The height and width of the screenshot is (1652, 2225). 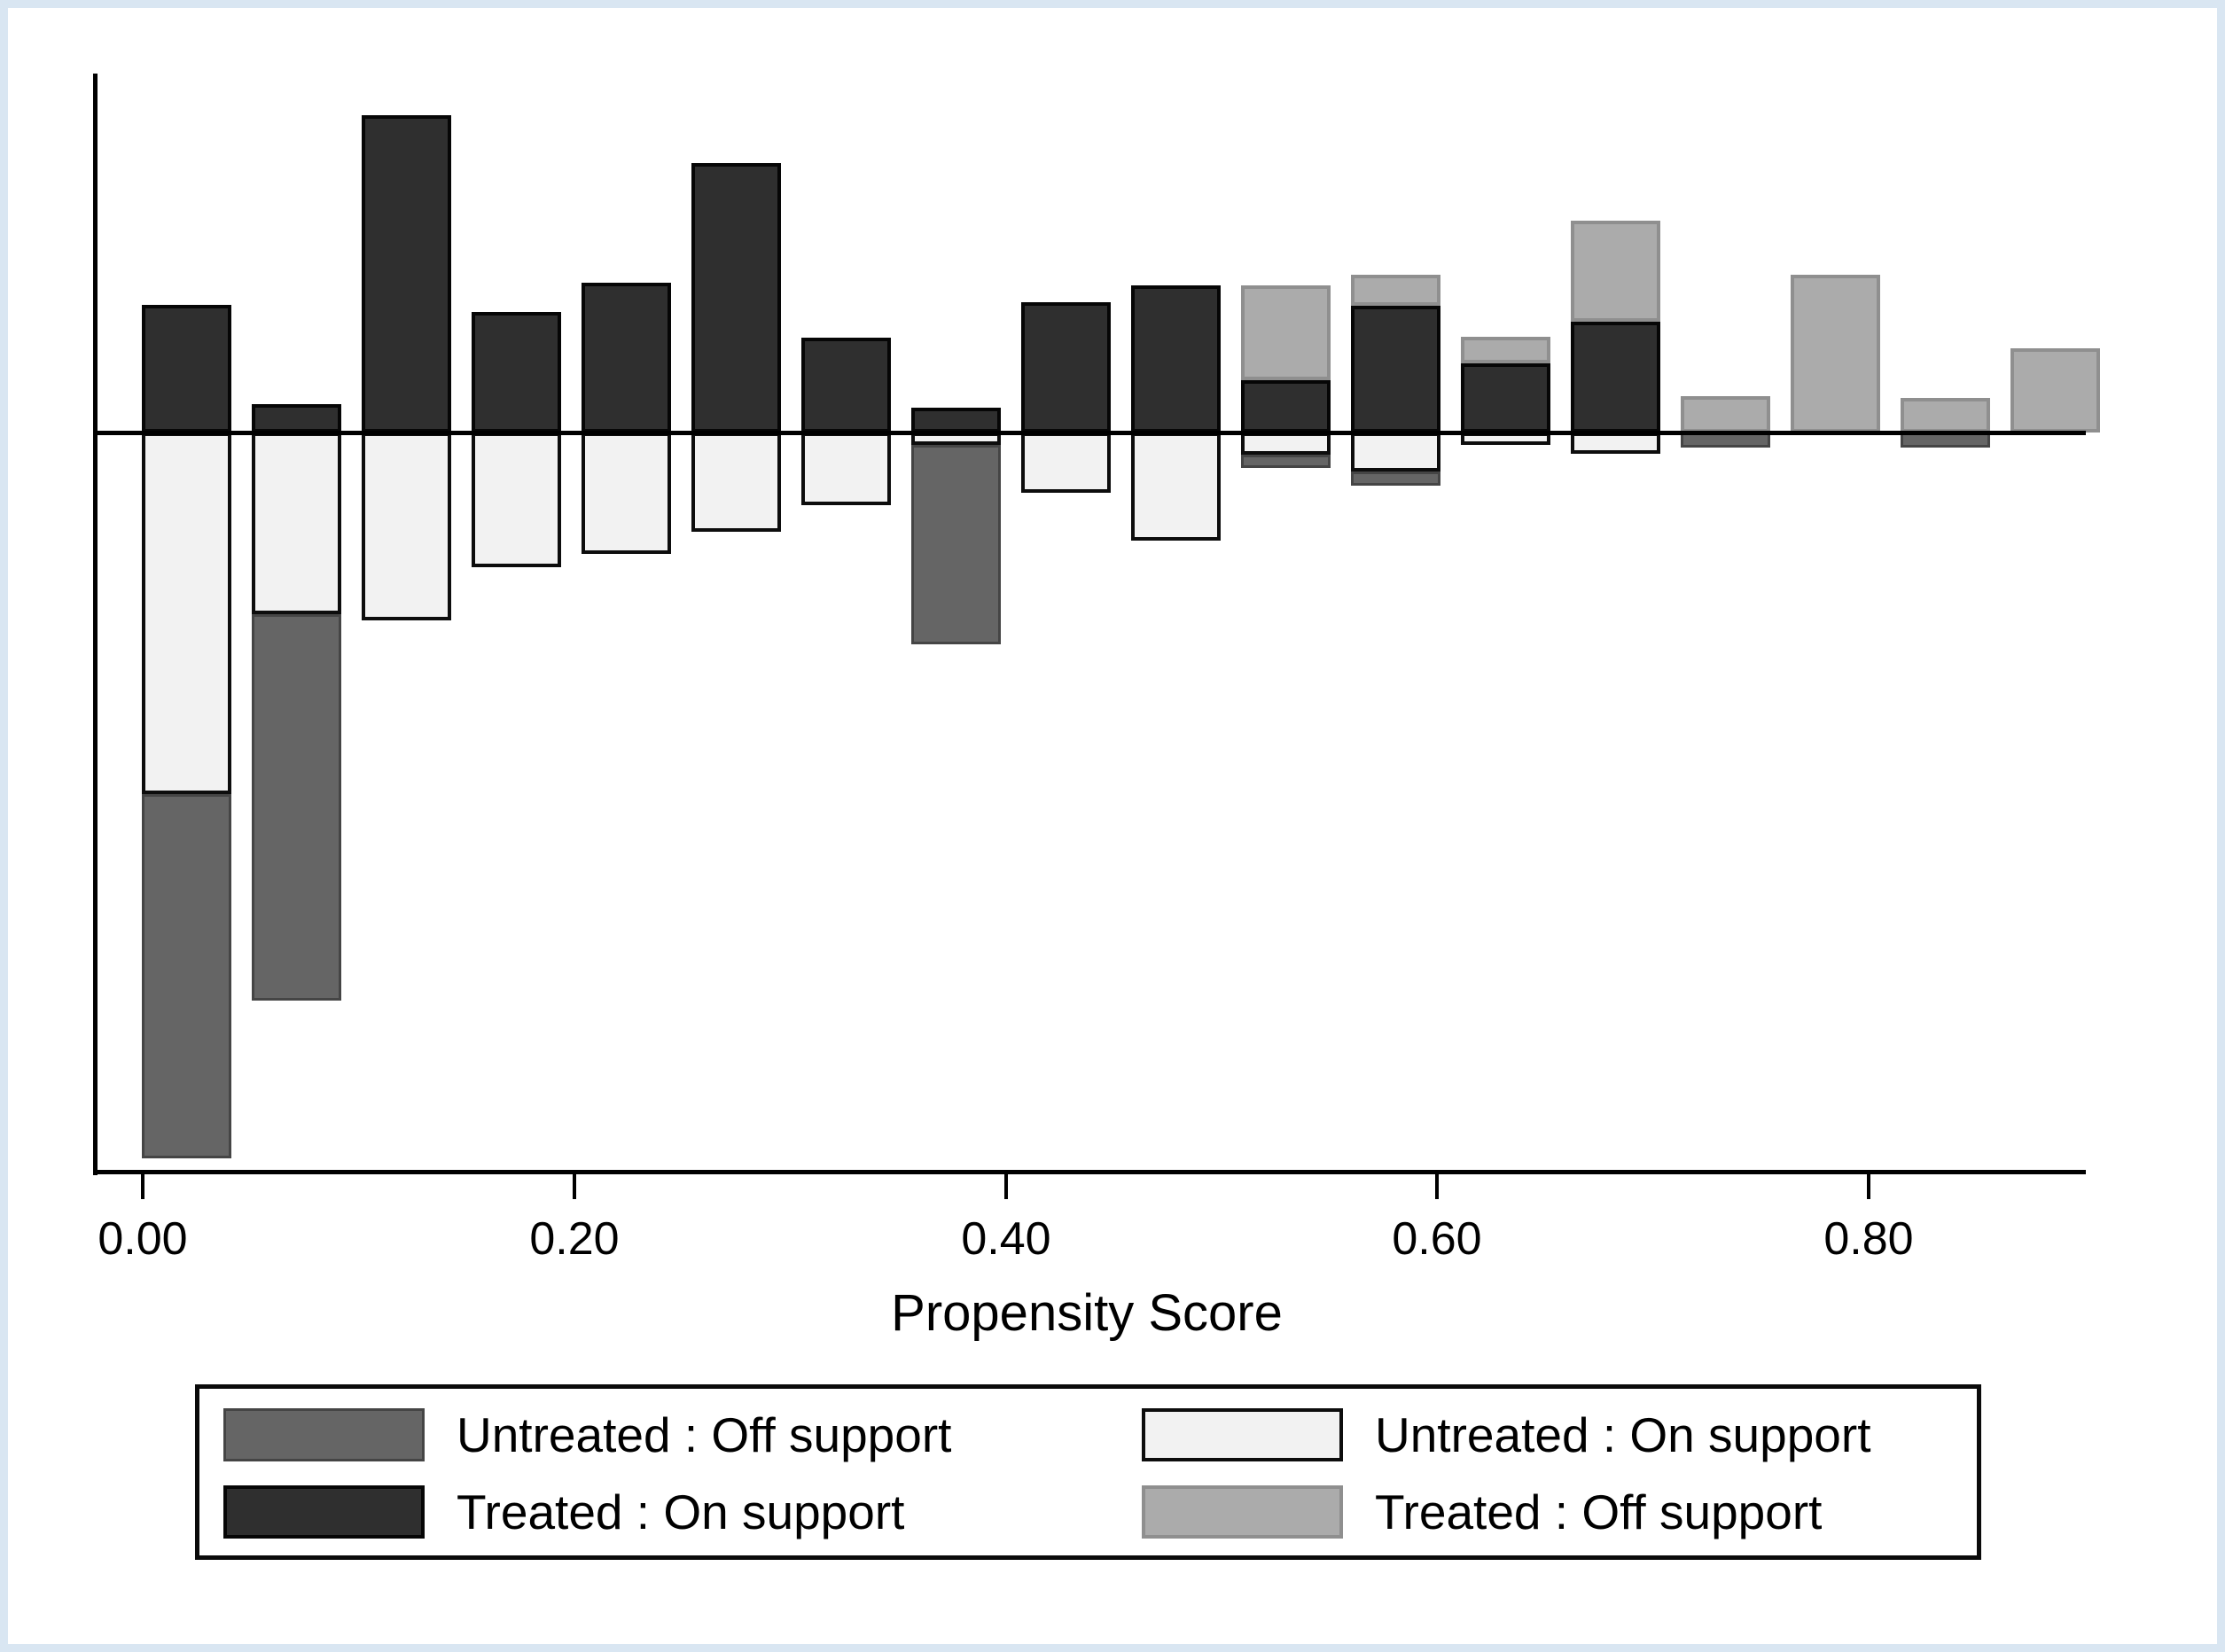 I want to click on legend-swatch-untreated-off-support, so click(x=324, y=1434).